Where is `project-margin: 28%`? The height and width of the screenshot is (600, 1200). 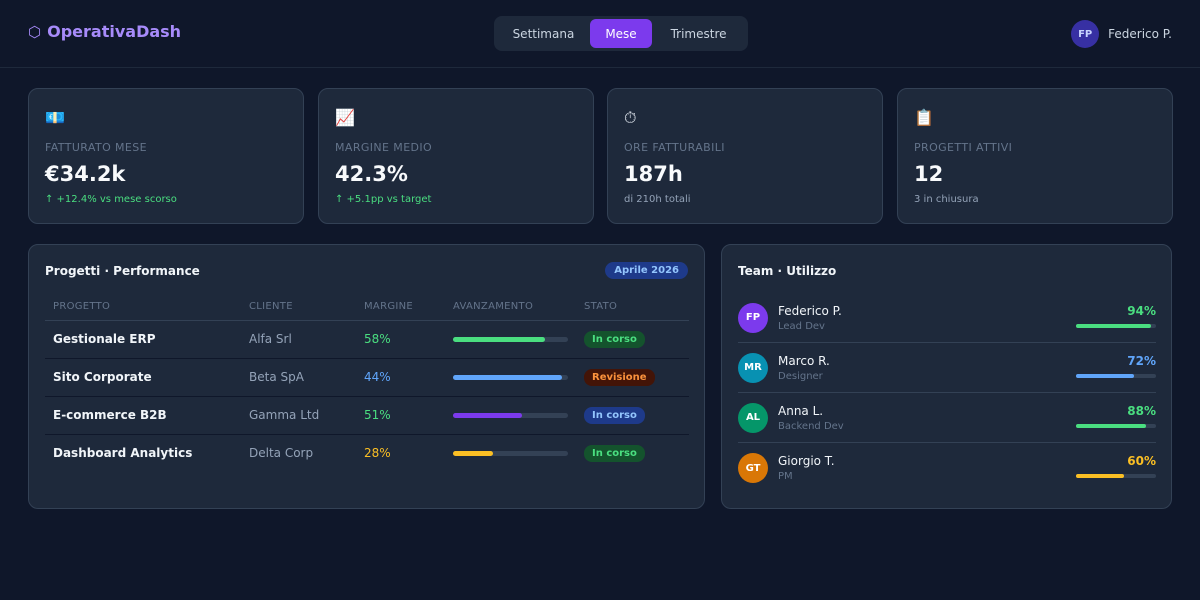 project-margin: 28% is located at coordinates (377, 453).